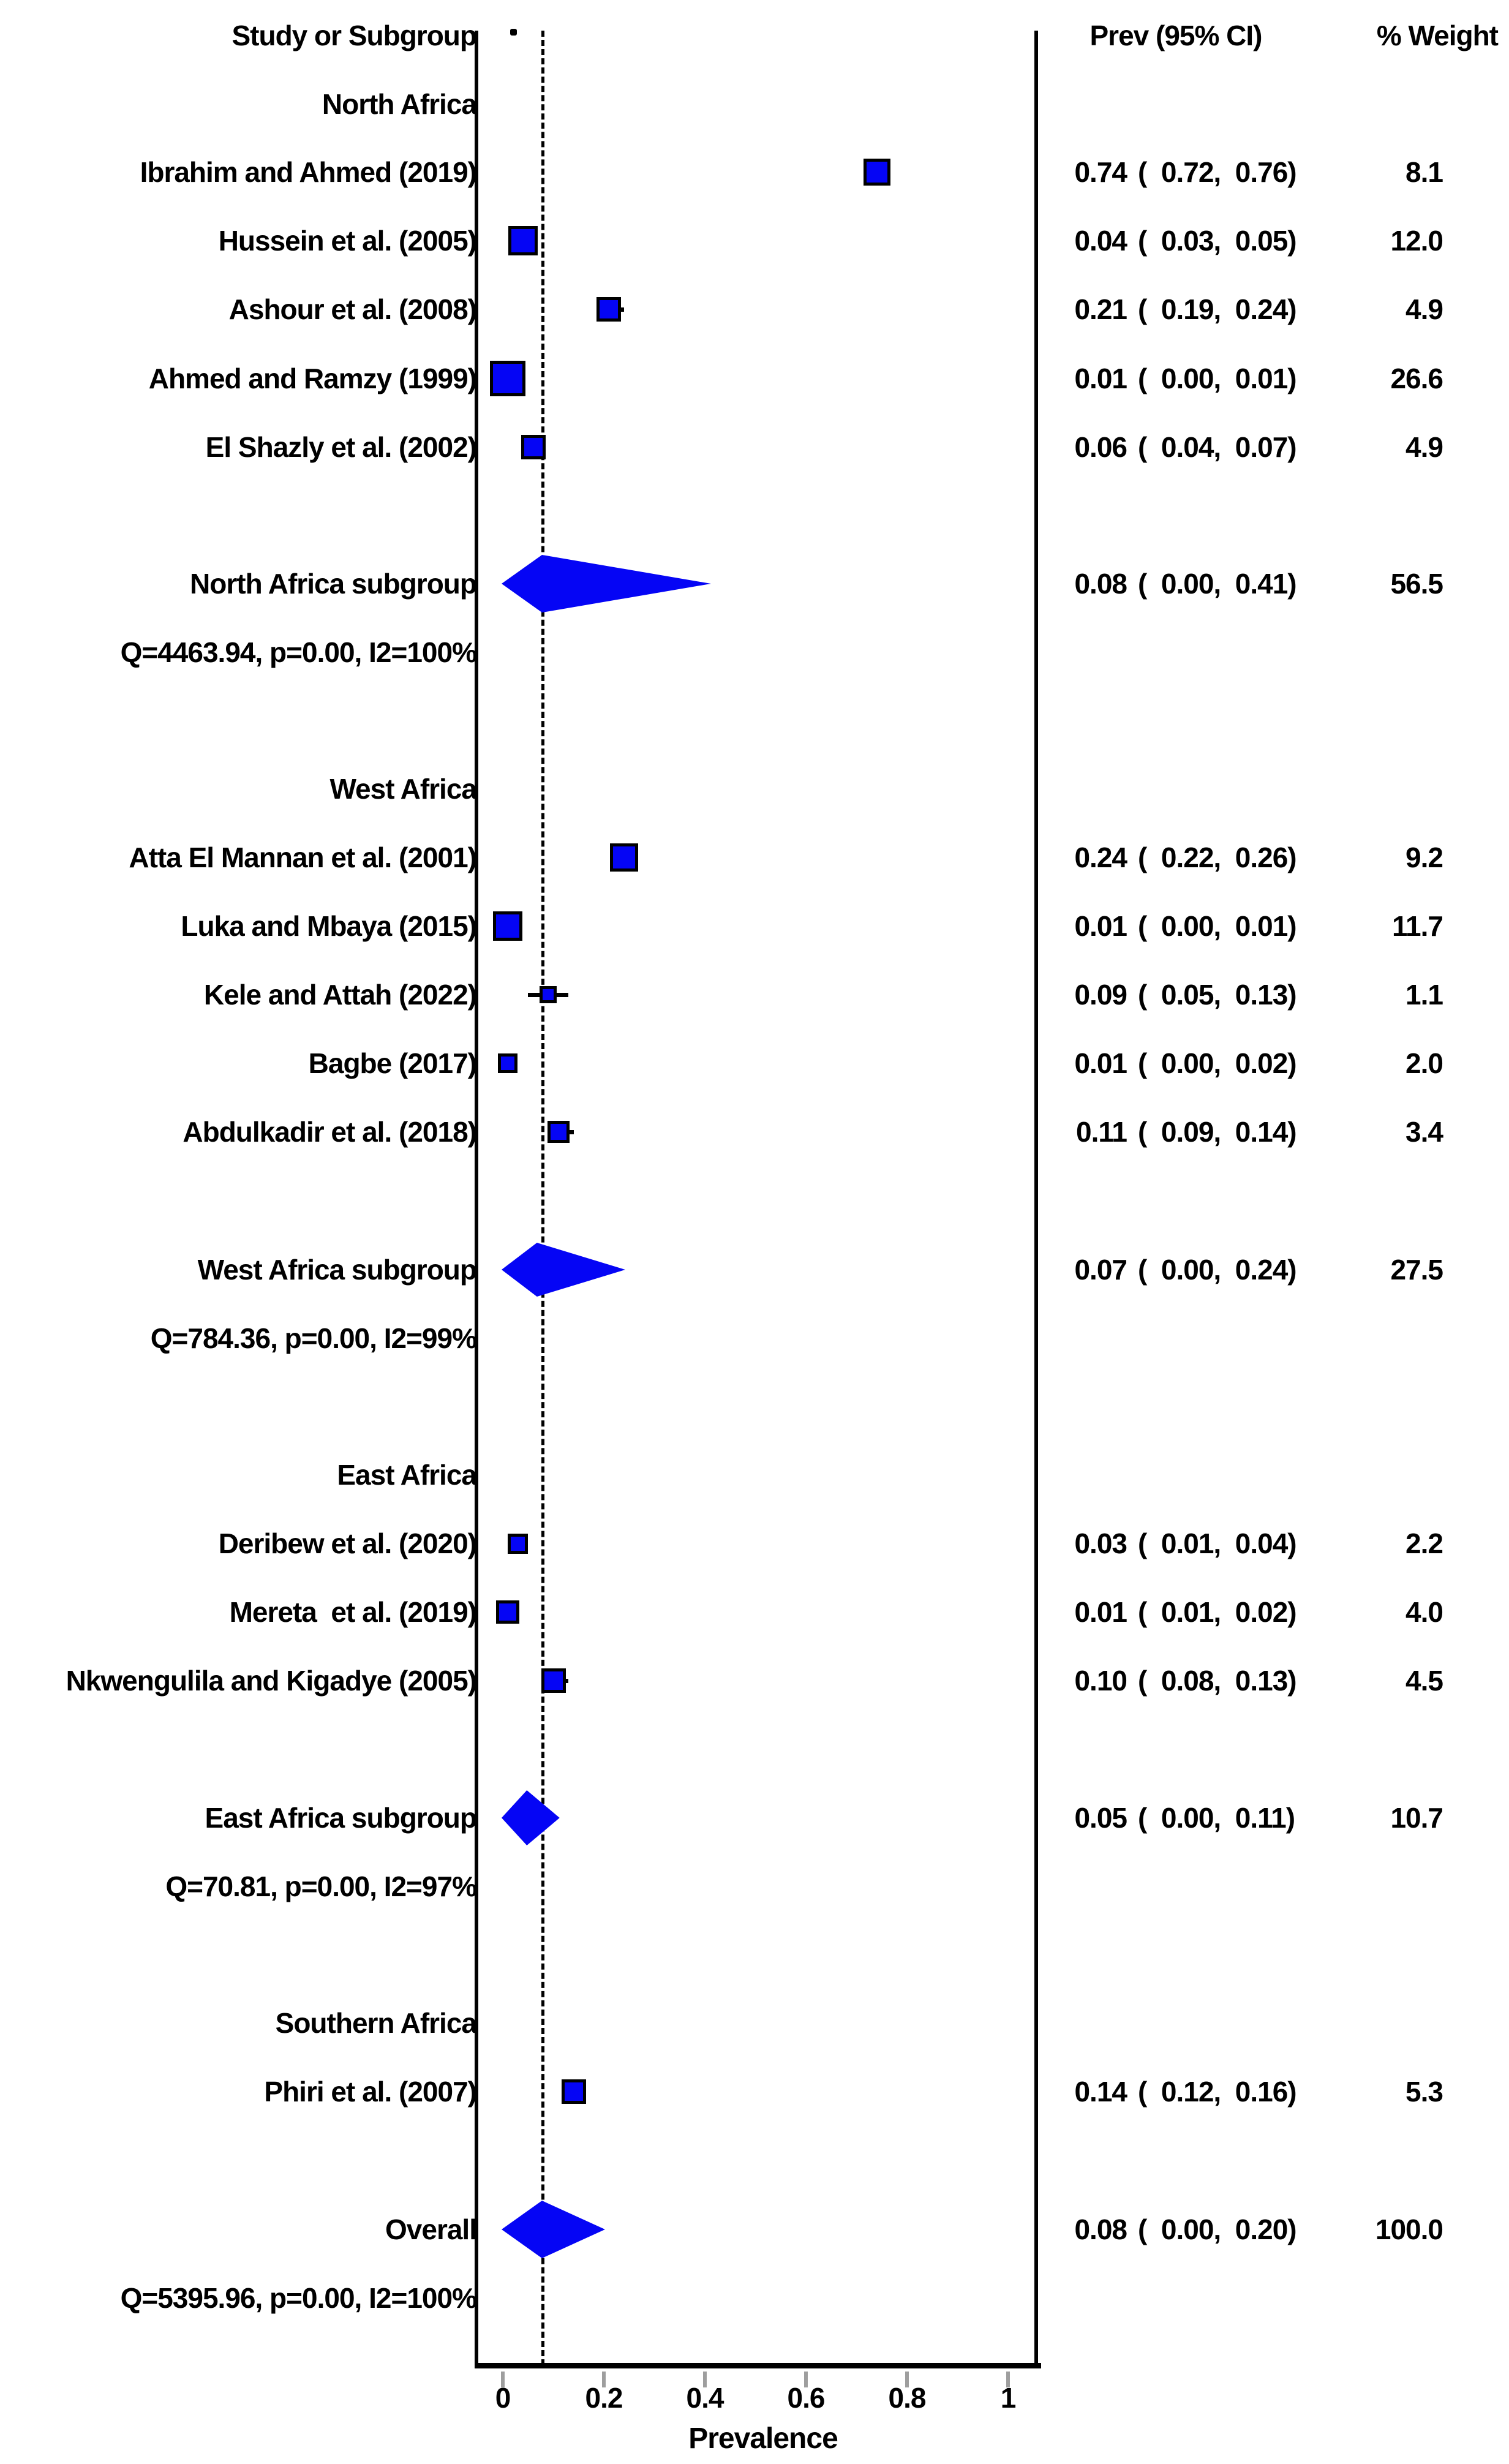 This screenshot has width=1509, height=2464. Describe the element at coordinates (1101, 857) in the screenshot. I see `prev-value: 0.24` at that location.